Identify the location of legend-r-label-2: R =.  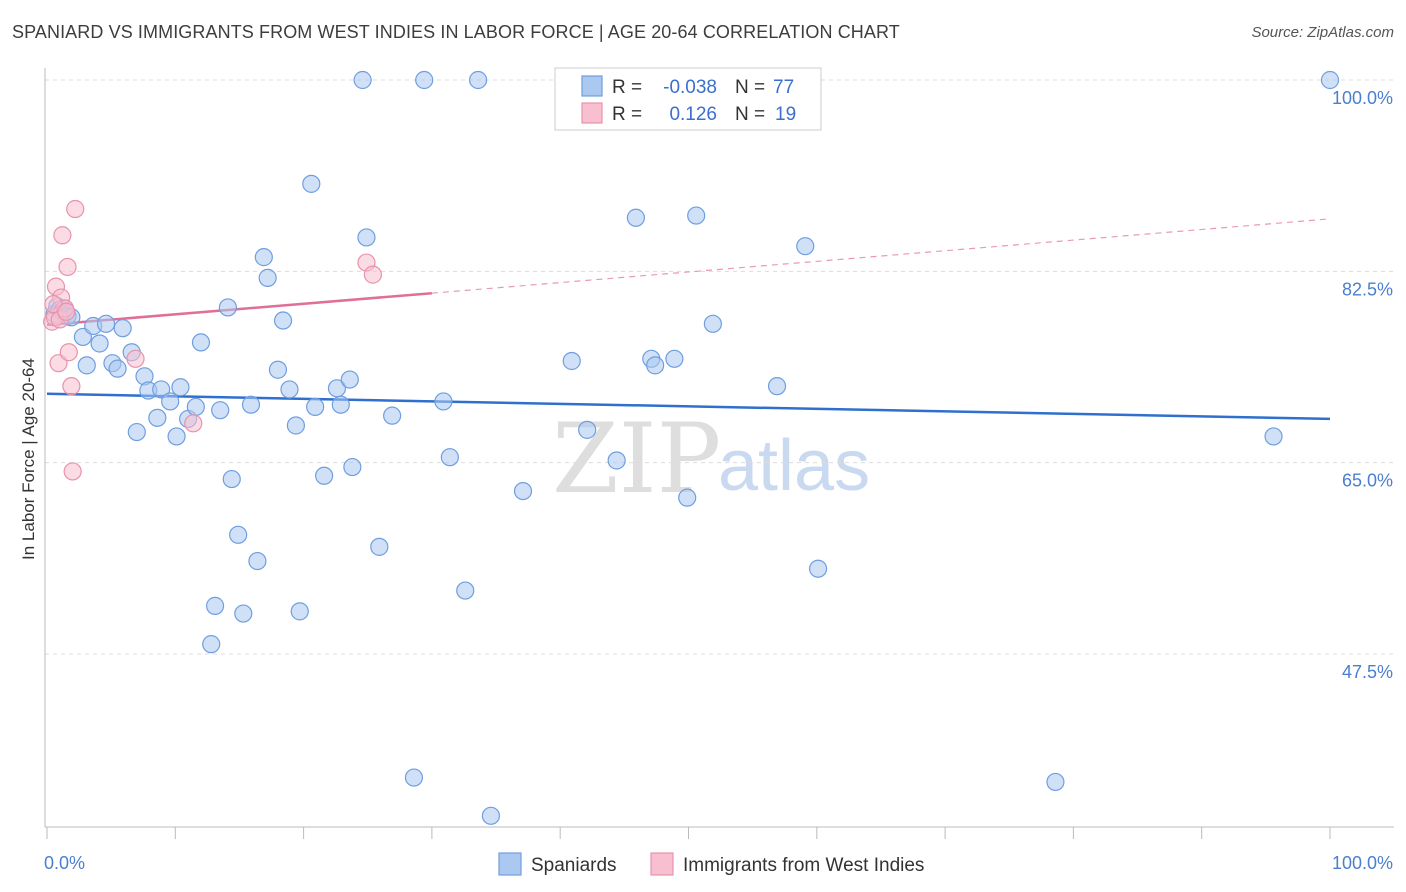
(627, 114).